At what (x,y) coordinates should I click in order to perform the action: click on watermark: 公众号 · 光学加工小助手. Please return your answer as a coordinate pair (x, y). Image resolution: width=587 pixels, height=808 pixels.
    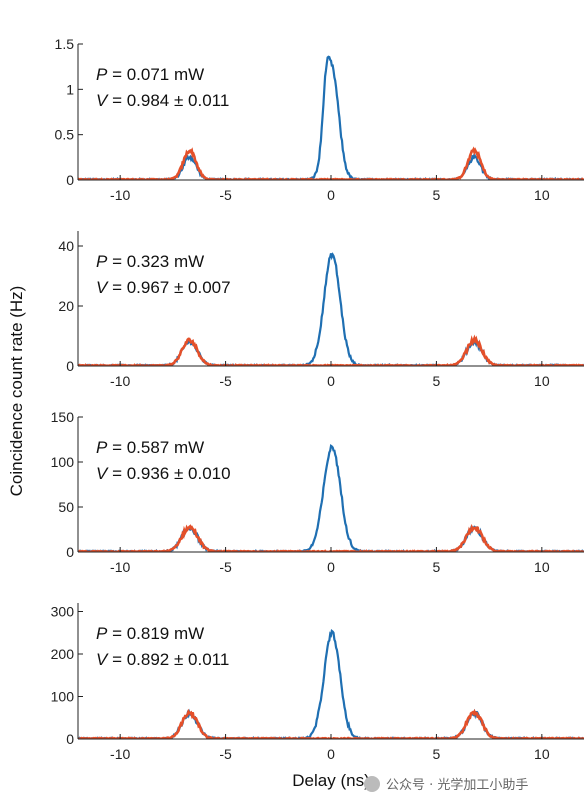
    Looking at the image, I should click on (446, 784).